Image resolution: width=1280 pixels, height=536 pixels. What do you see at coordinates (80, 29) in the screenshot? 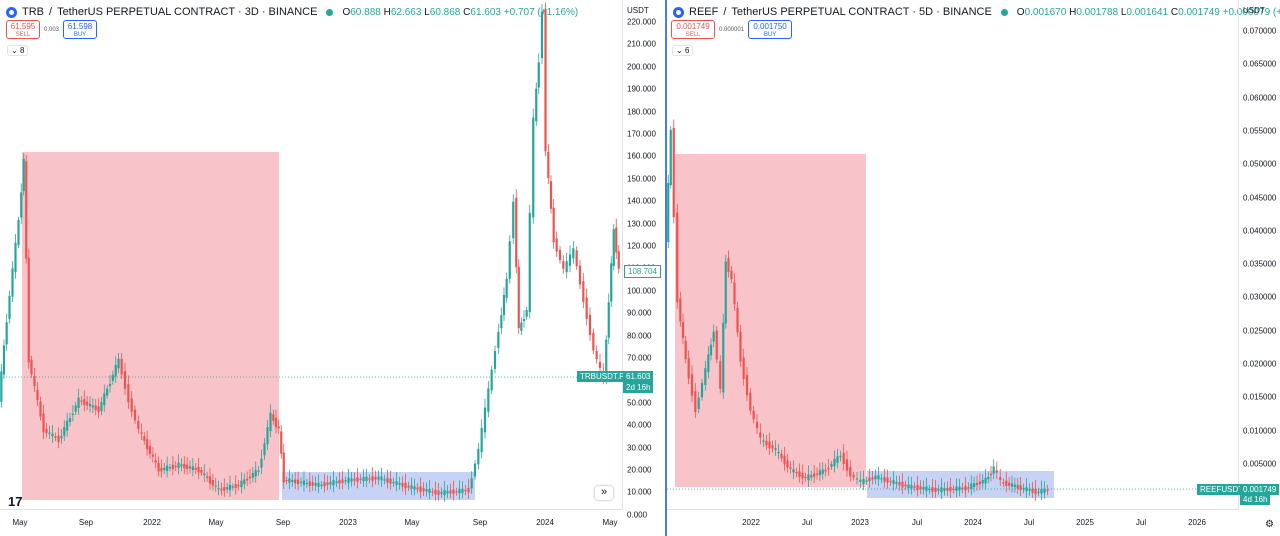
I see `trb-buy-button: 61.598 BUY` at bounding box center [80, 29].